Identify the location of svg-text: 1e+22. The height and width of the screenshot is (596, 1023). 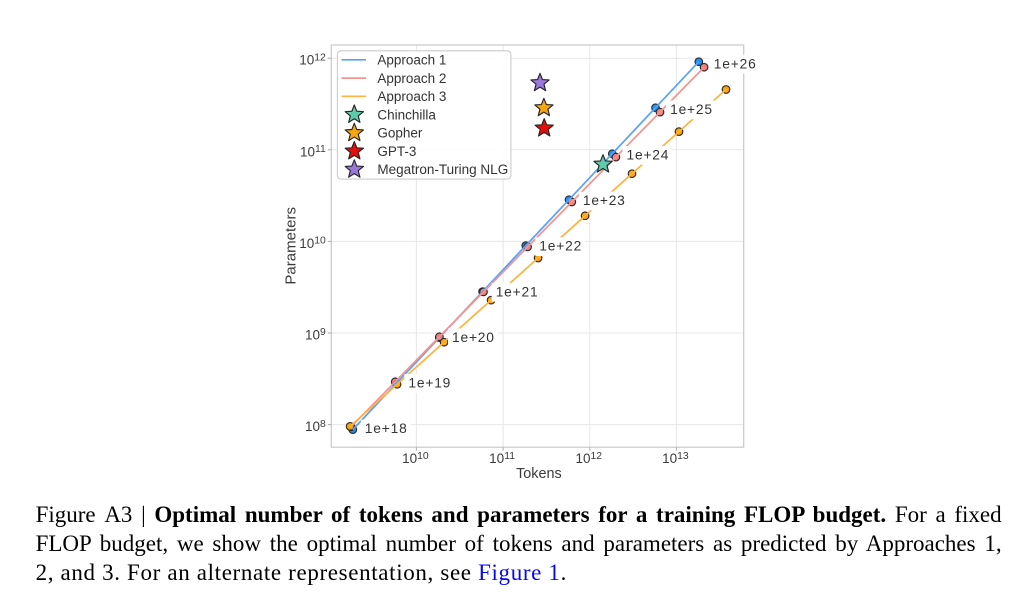
(560, 246).